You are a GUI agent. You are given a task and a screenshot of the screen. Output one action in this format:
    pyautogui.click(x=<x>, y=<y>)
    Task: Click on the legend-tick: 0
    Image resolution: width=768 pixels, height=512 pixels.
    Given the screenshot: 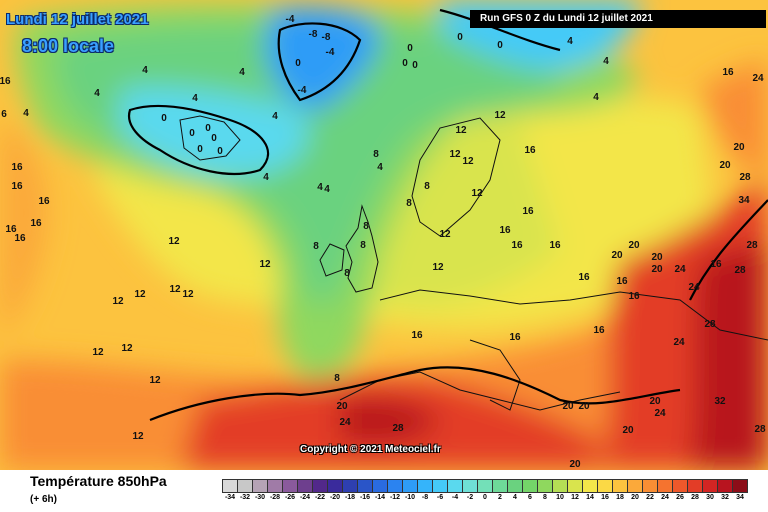 What is the action you would take?
    pyautogui.click(x=485, y=497)
    